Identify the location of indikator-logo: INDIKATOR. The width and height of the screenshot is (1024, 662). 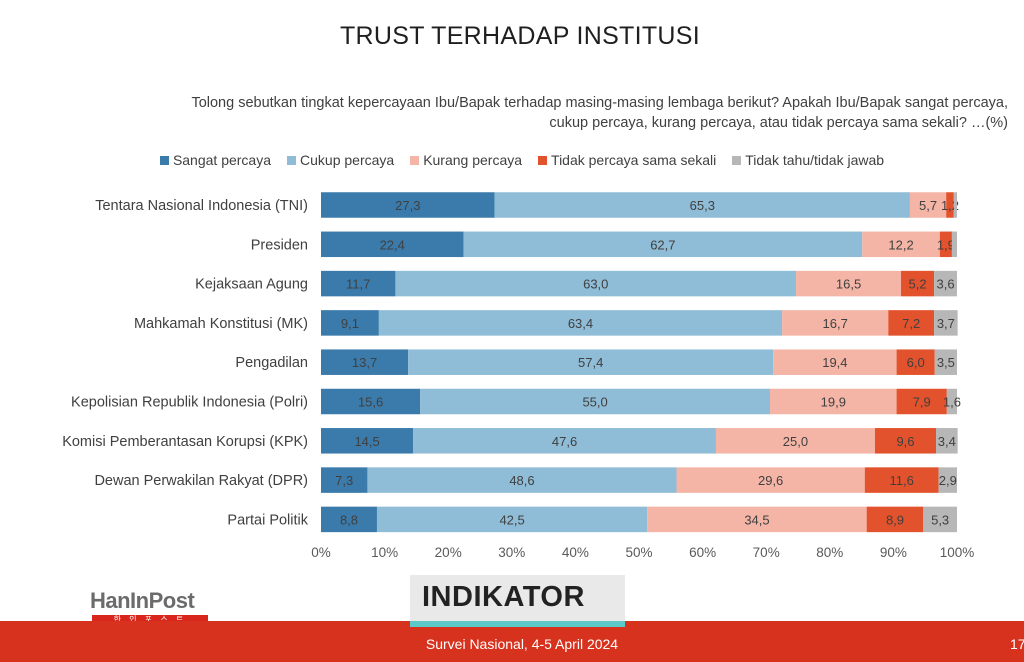
(517, 599).